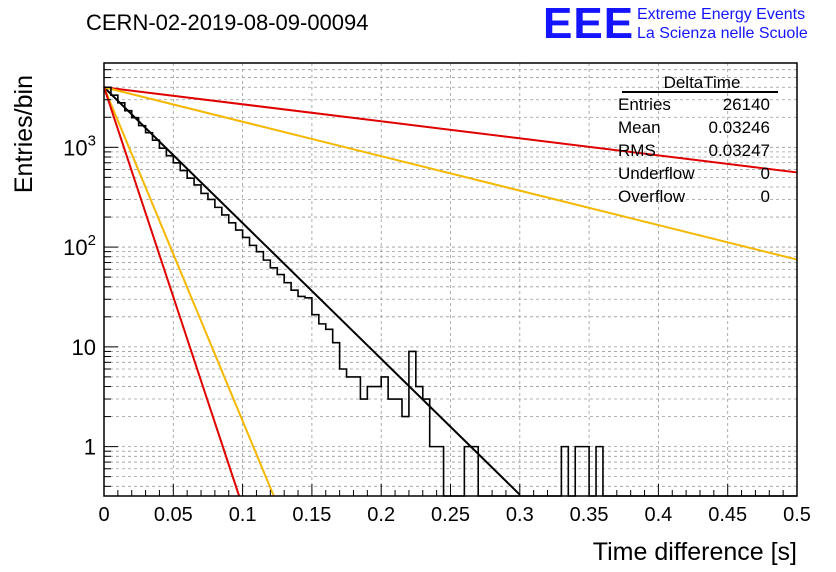  What do you see at coordinates (739, 150) in the screenshot?
I see `stats-row-value: 0.03247` at bounding box center [739, 150].